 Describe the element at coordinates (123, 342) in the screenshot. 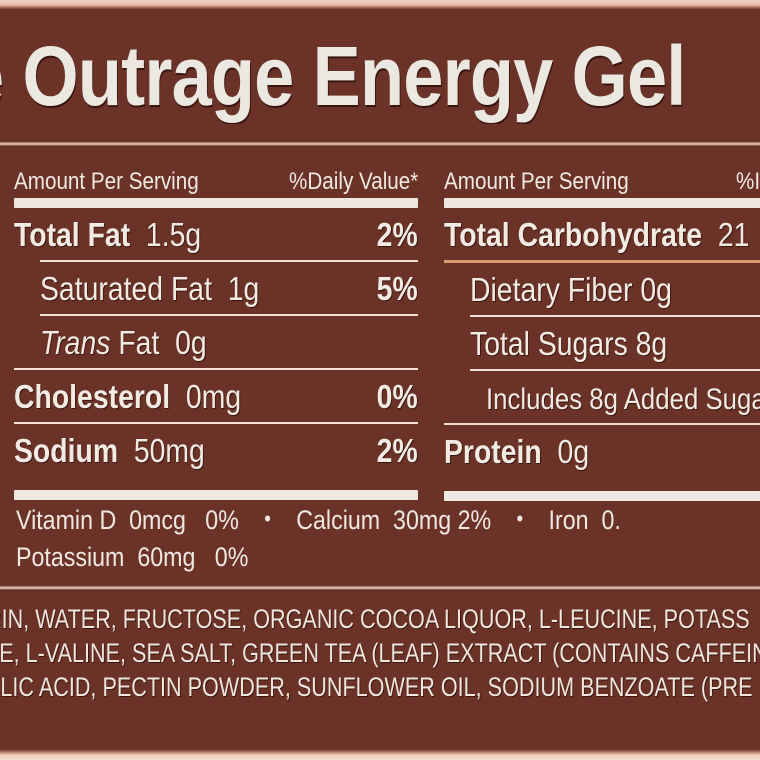

I see `nutrient-label: Trans Fat 0g` at that location.